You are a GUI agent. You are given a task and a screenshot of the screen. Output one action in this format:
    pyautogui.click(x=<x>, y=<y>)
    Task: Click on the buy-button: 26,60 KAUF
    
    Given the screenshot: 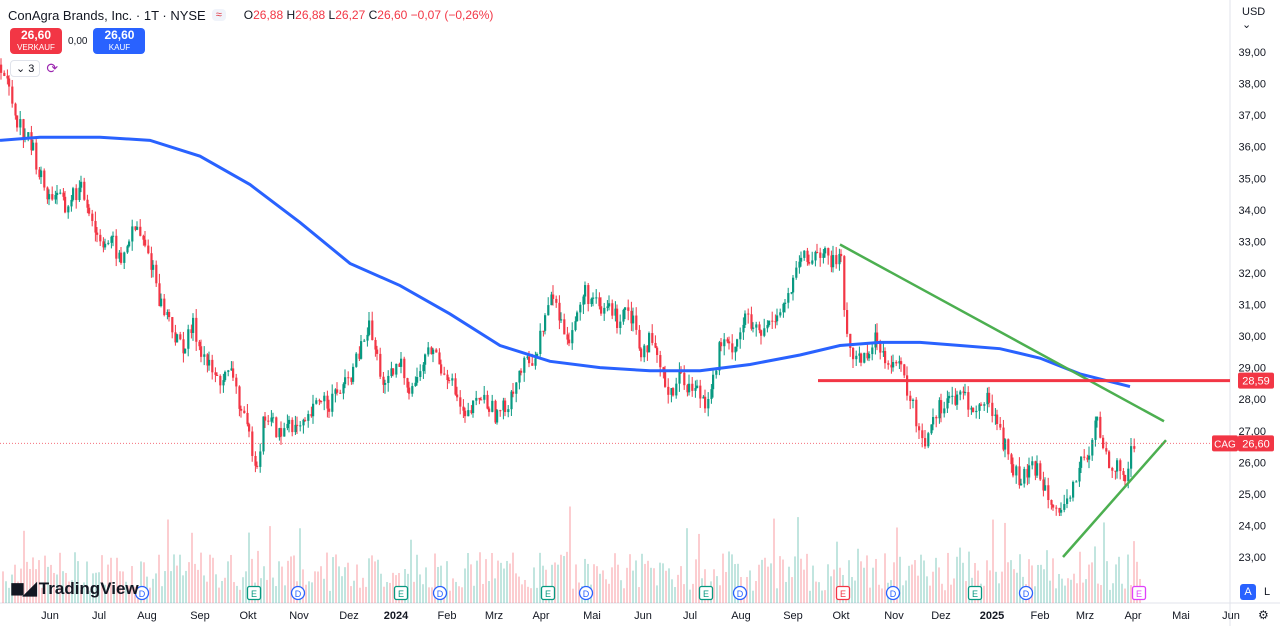 What is the action you would take?
    pyautogui.click(x=119, y=41)
    